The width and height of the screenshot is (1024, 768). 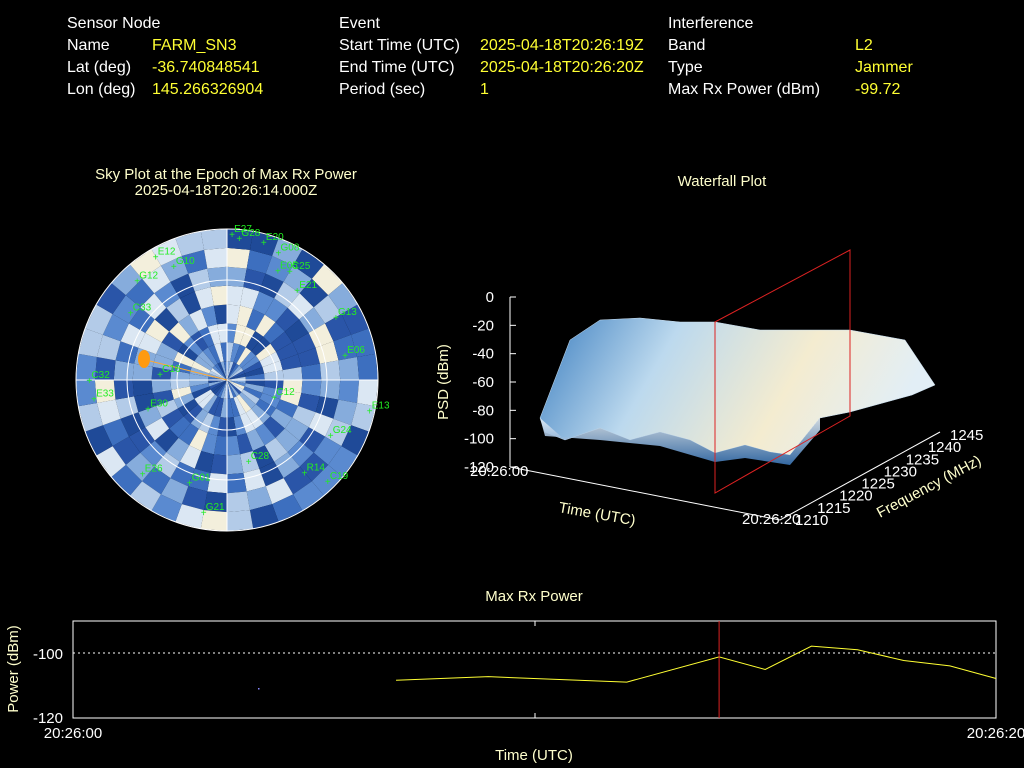 What do you see at coordinates (142, 308) in the screenshot?
I see `sat-label: C33` at bounding box center [142, 308].